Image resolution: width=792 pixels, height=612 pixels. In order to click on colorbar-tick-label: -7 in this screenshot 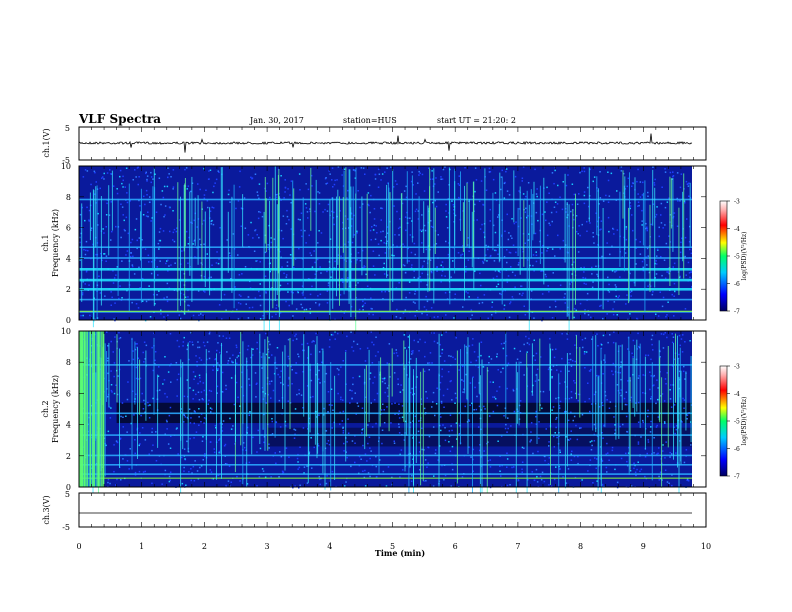, I will do `click(737, 477)`.